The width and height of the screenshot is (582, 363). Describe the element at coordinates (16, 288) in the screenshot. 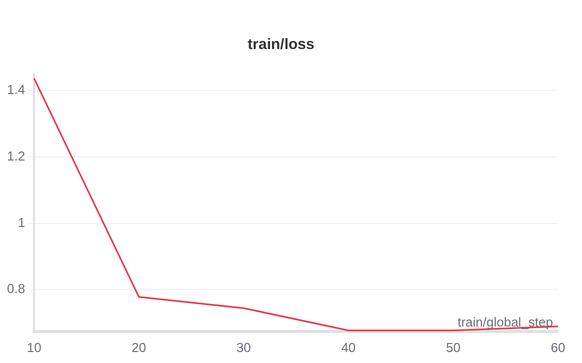

I see `y-tick-label: 0.8` at that location.